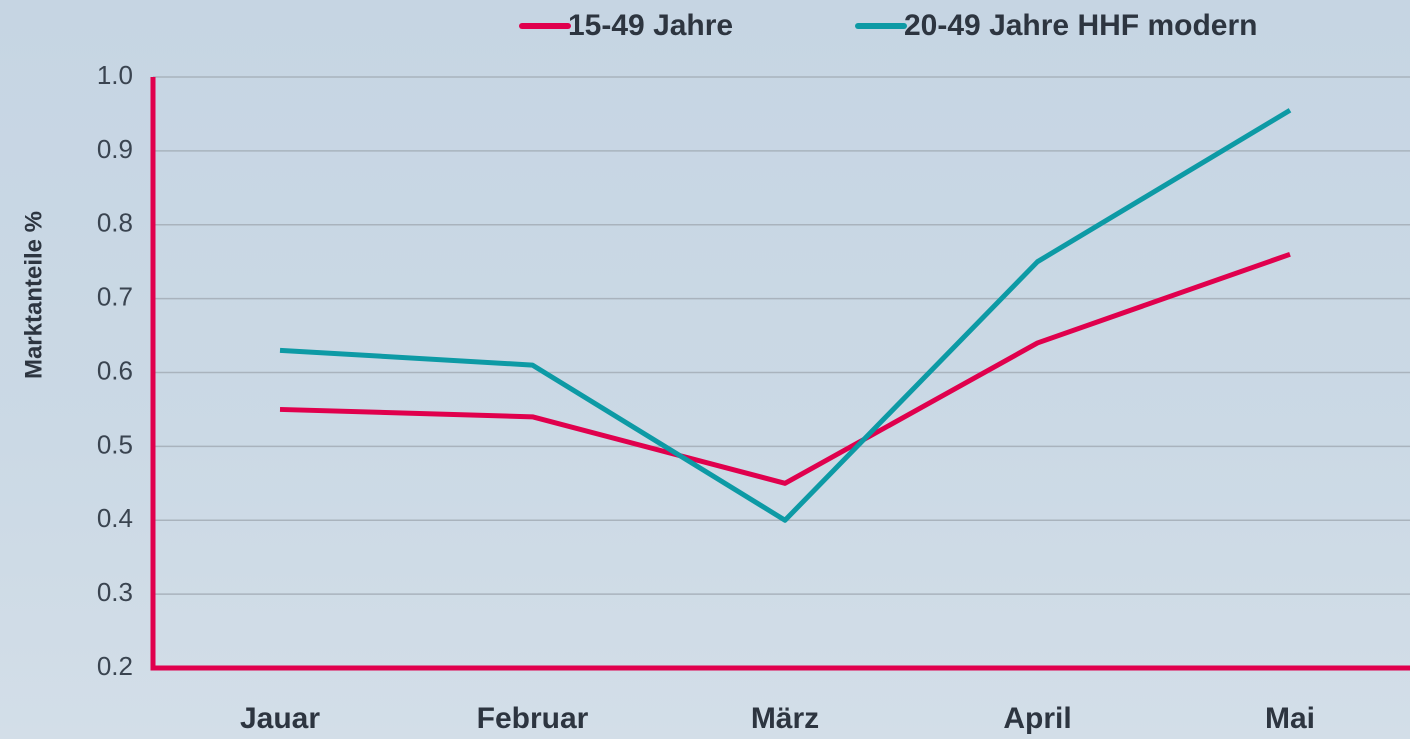  Describe the element at coordinates (115, 223) in the screenshot. I see `y-tick-label: 0.8` at that location.